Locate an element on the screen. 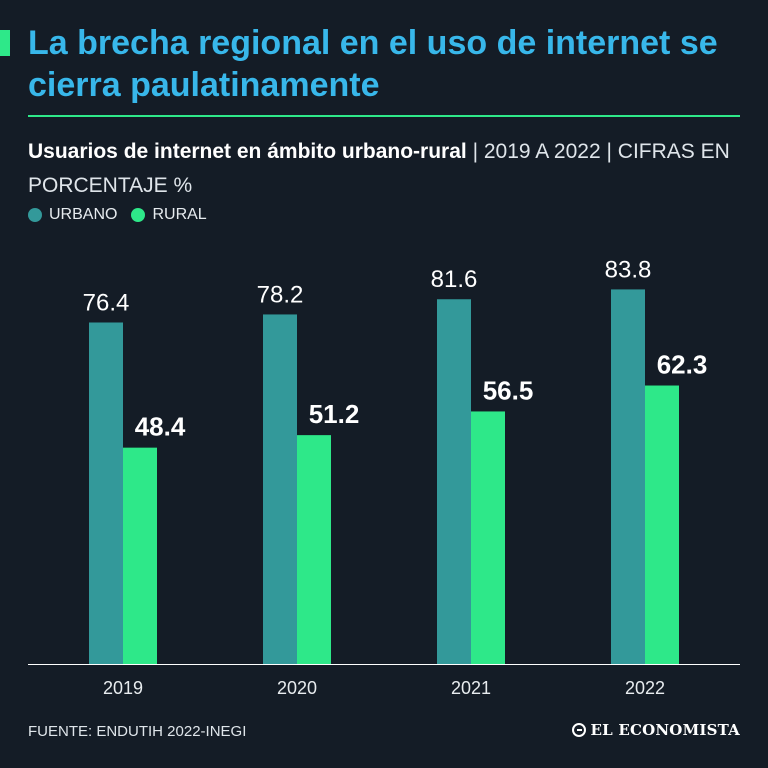 Image resolution: width=768 pixels, height=768 pixels. legend-item-rural: RURAL is located at coordinates (169, 215).